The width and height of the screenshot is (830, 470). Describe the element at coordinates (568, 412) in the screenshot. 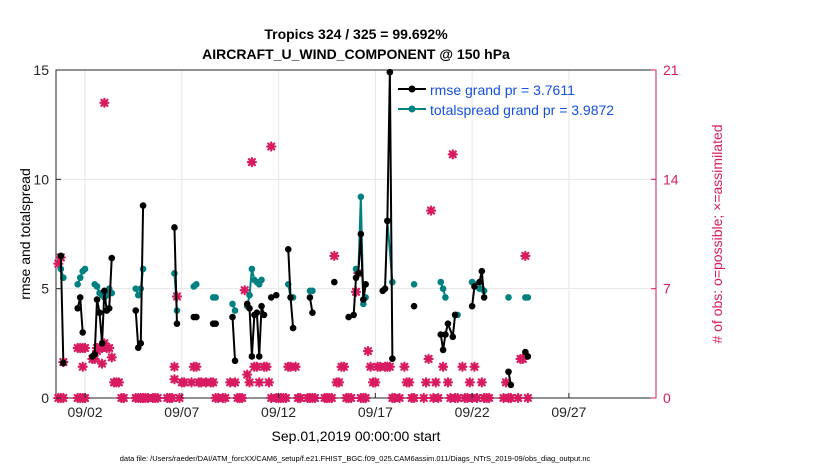

I see `x-tick-label: 09/27` at that location.